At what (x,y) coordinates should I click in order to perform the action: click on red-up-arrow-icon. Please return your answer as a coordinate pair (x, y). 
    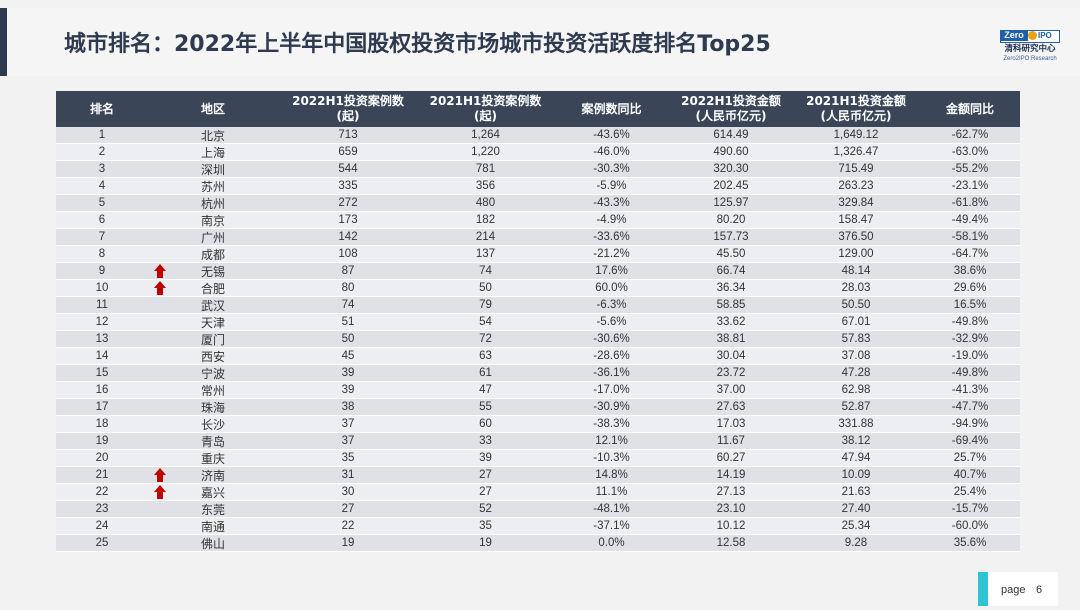
    Looking at the image, I should click on (159, 491).